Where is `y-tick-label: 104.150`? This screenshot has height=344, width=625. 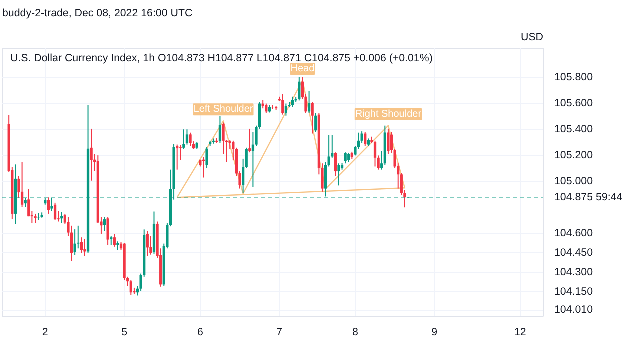
y-tick-label: 104.150 is located at coordinates (574, 292).